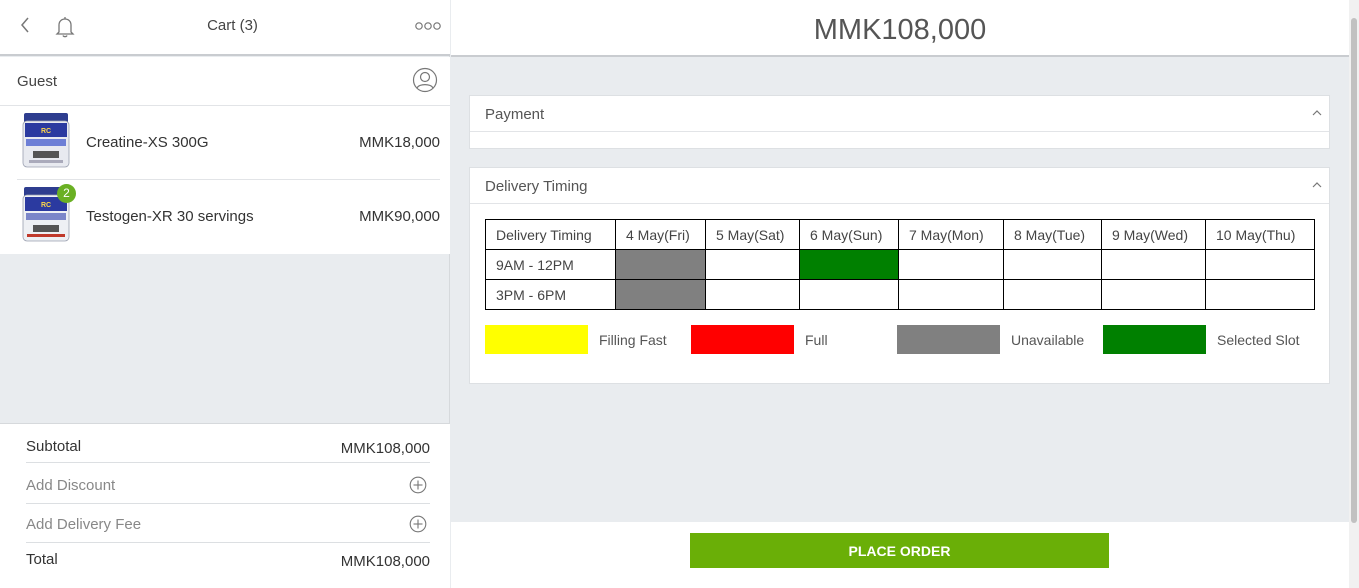  I want to click on time-slot-label: 3PM - 6PM, so click(550, 294).